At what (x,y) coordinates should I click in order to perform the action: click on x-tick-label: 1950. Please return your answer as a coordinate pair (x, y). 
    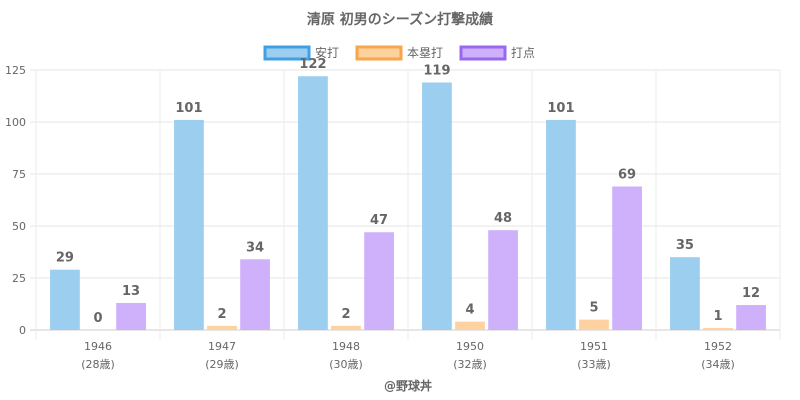
    Looking at the image, I should click on (470, 346).